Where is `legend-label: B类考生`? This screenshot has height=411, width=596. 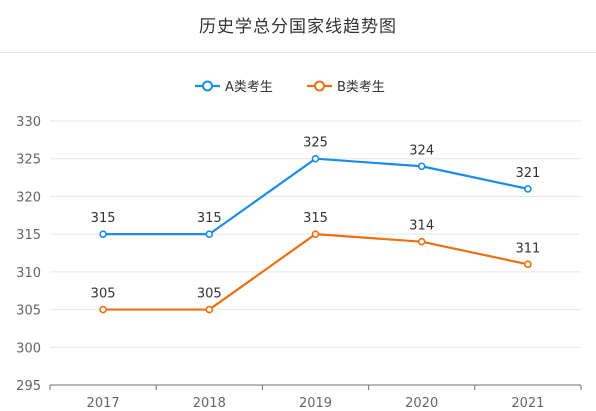
legend-label: B类考生 is located at coordinates (361, 87).